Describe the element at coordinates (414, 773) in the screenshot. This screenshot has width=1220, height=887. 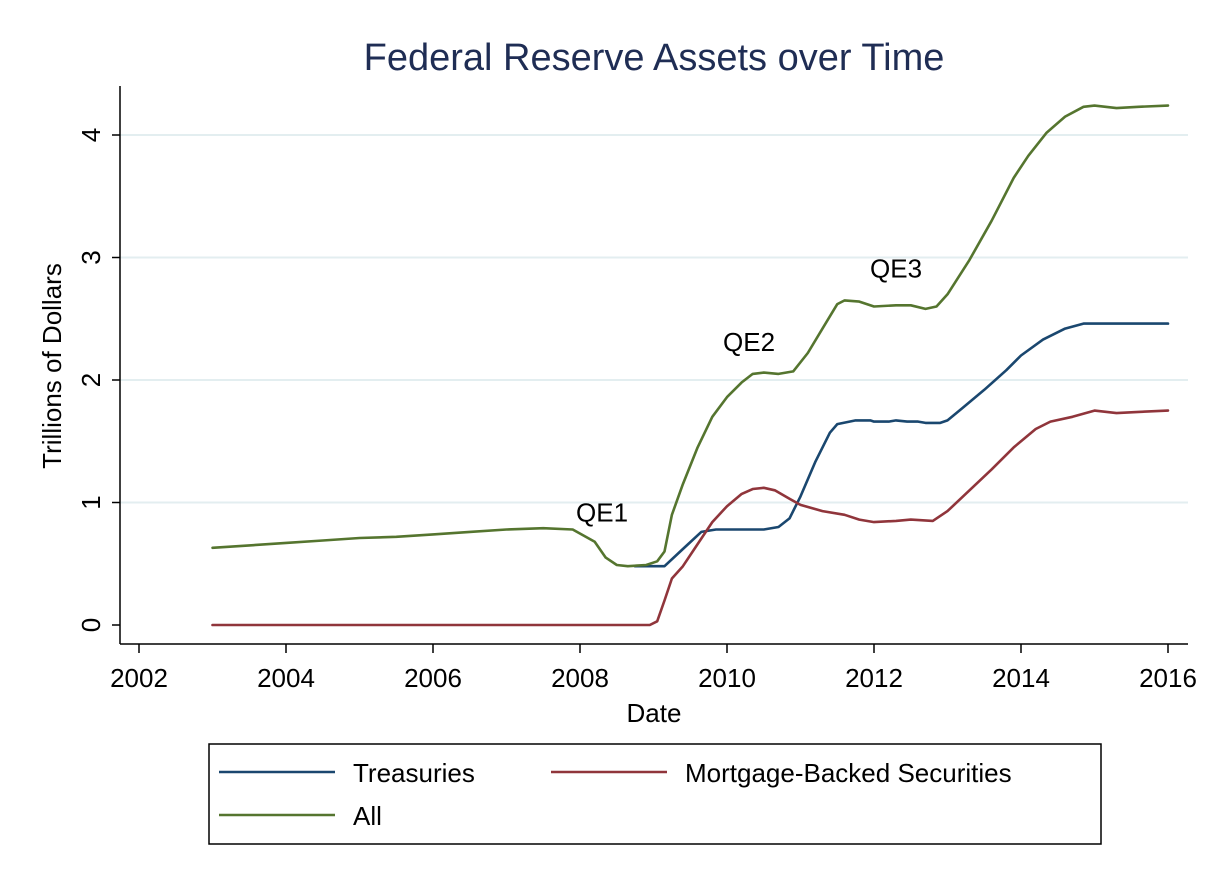
I see `legend-label-treasuries: Treasuries` at that location.